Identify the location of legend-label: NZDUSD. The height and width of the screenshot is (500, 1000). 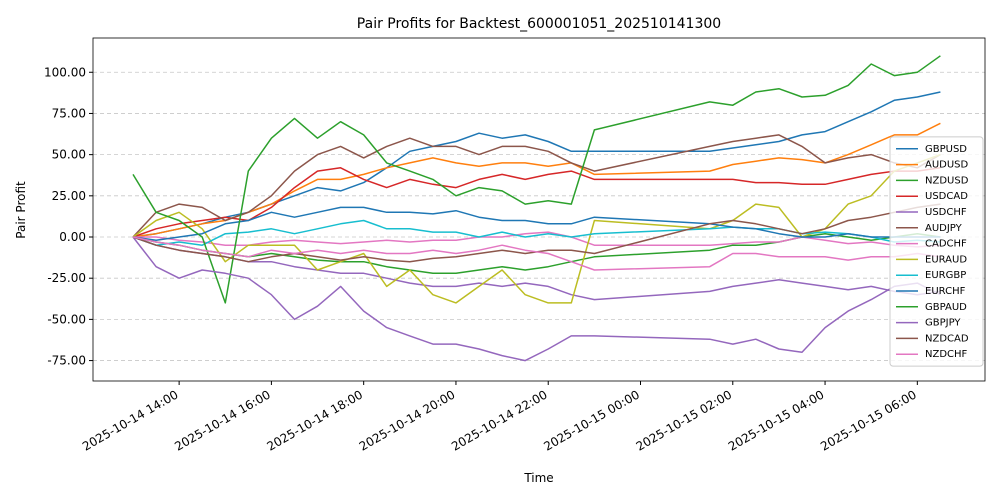
(947, 180).